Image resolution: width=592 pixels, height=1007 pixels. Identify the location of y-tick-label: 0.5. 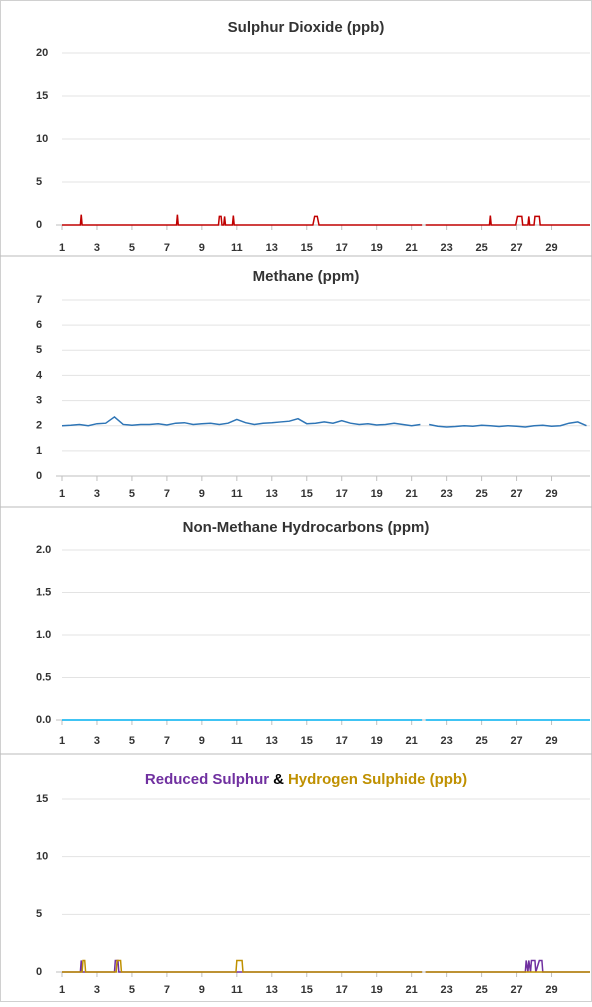
(43, 677).